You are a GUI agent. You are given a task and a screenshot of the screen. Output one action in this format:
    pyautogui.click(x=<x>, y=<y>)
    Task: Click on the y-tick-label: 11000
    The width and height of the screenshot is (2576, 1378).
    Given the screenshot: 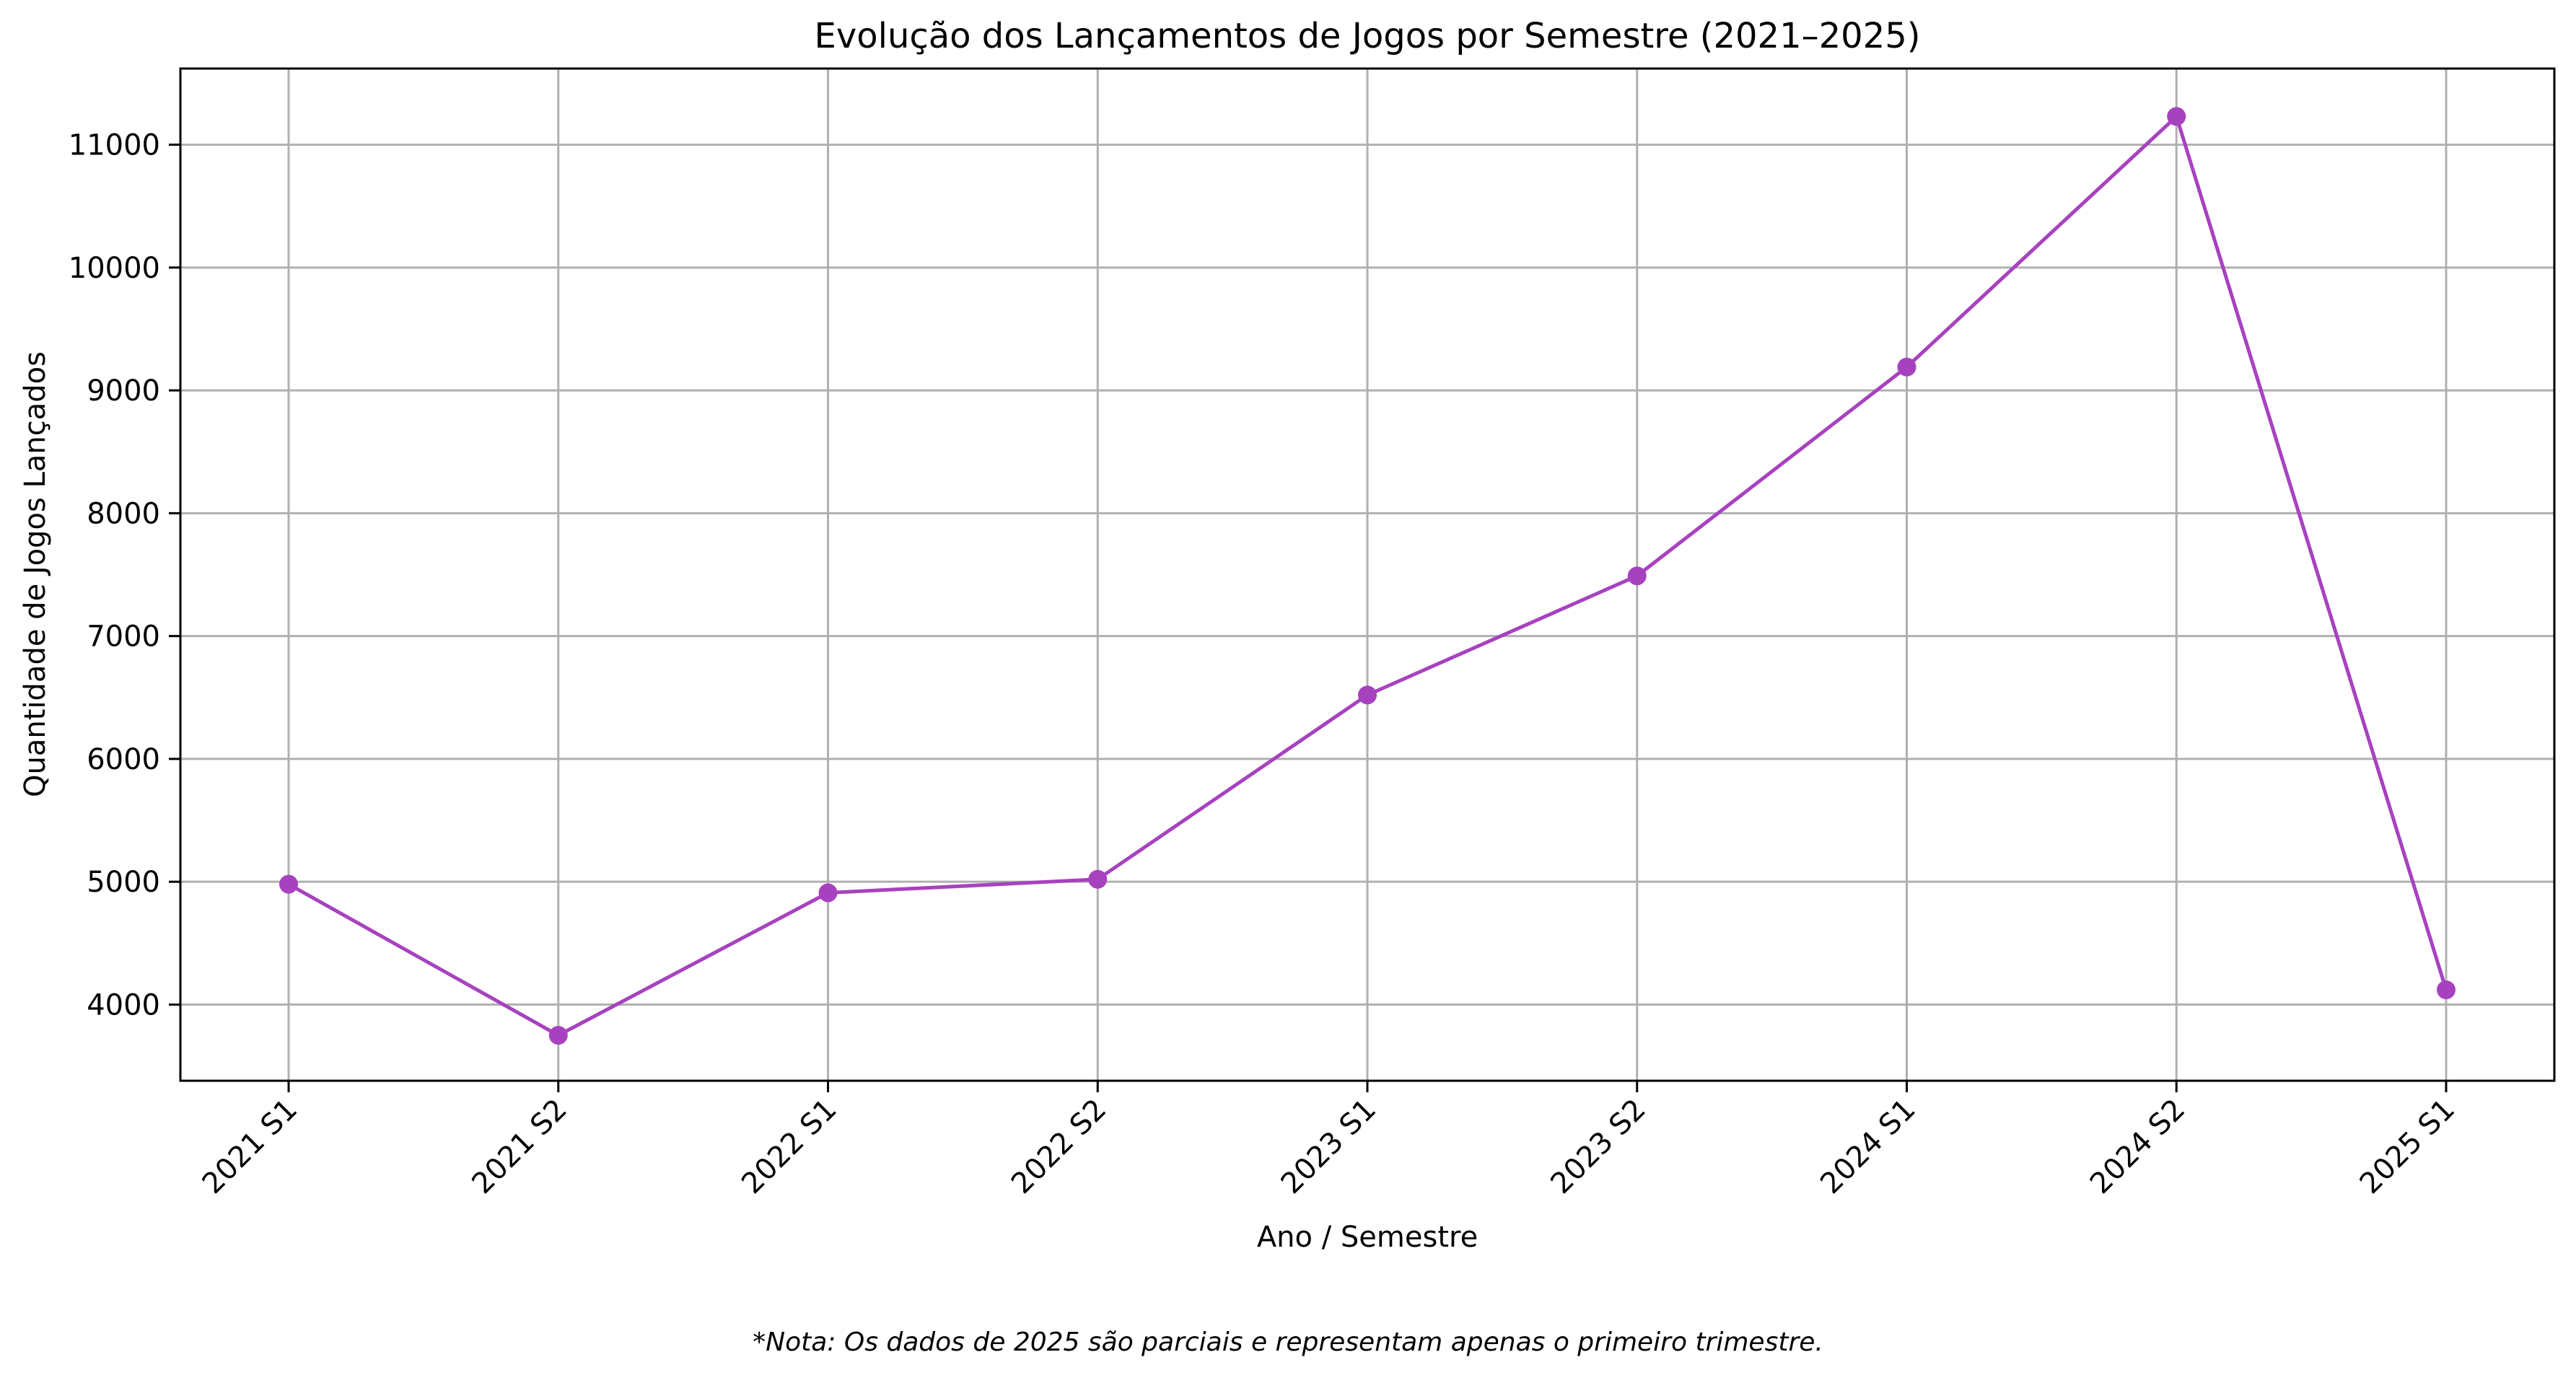 What is the action you would take?
    pyautogui.click(x=114, y=145)
    